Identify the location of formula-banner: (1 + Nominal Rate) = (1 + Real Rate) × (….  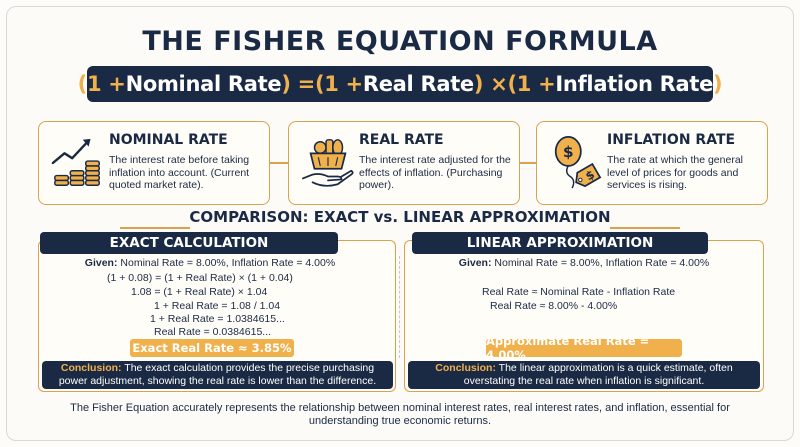
(400, 84).